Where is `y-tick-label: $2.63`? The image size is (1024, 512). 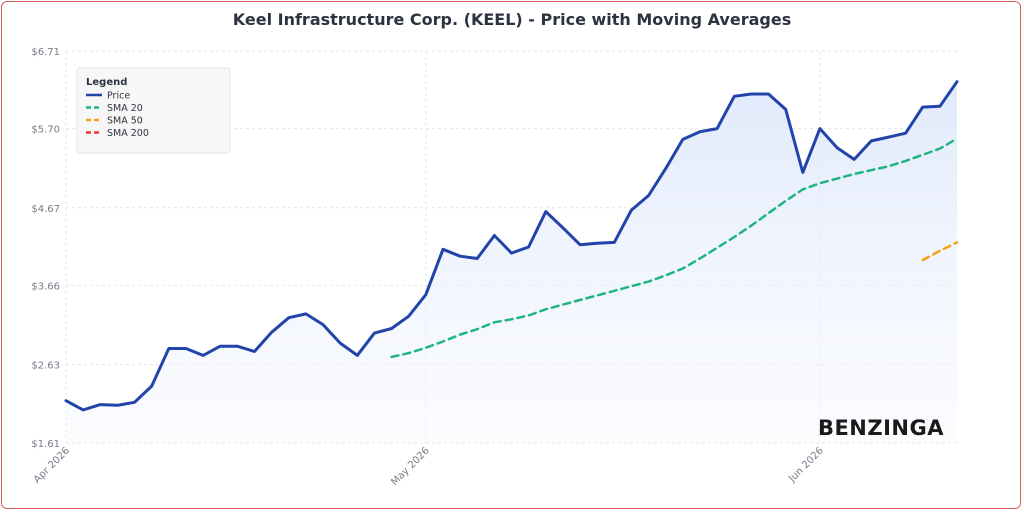 y-tick-label: $2.63 is located at coordinates (45, 366).